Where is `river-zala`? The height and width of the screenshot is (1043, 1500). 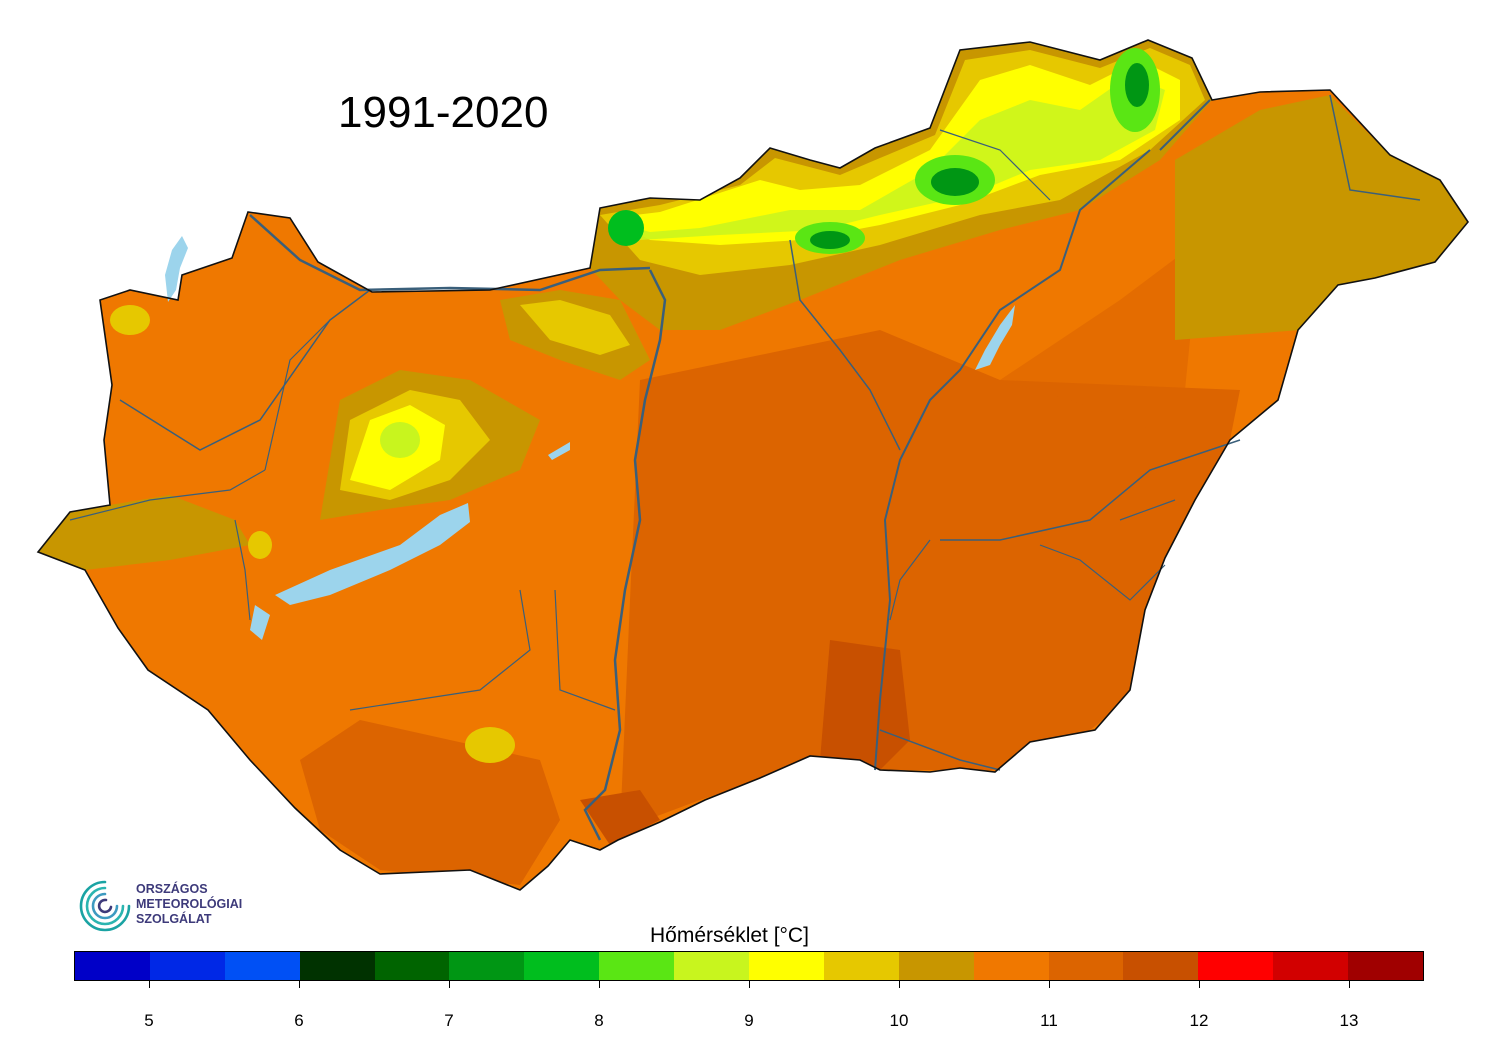
river-zala is located at coordinates (167, 495).